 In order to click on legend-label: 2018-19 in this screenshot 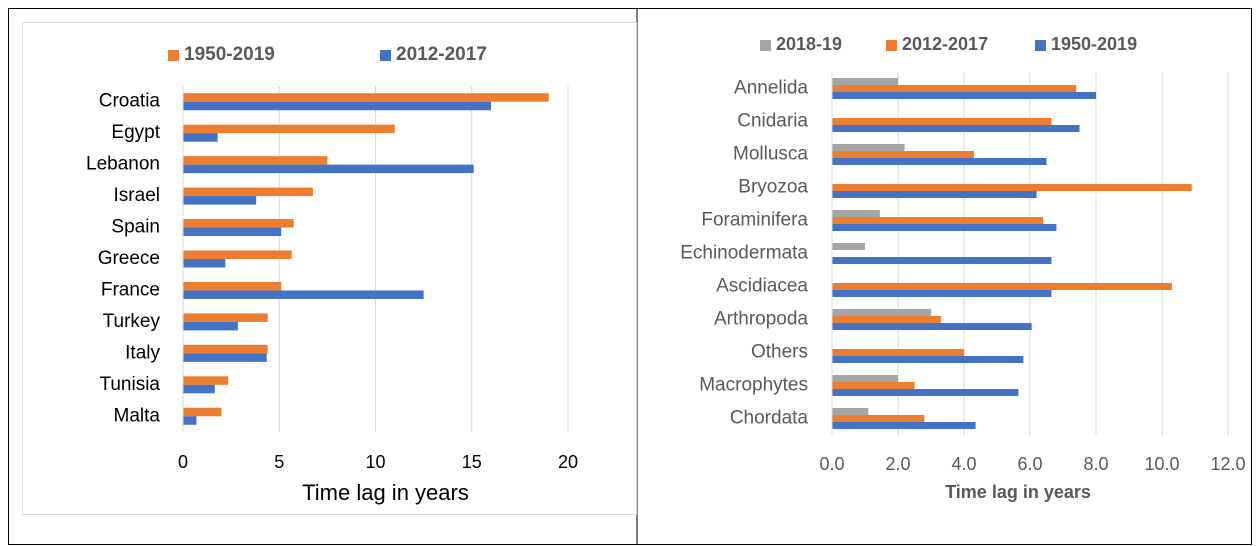, I will do `click(809, 44)`.